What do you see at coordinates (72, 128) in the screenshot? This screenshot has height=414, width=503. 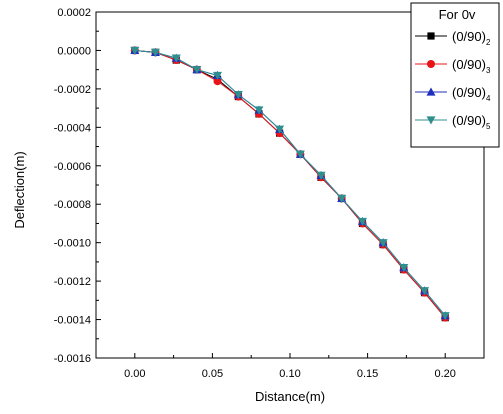 I see `y-tick-label: -0.0004` at bounding box center [72, 128].